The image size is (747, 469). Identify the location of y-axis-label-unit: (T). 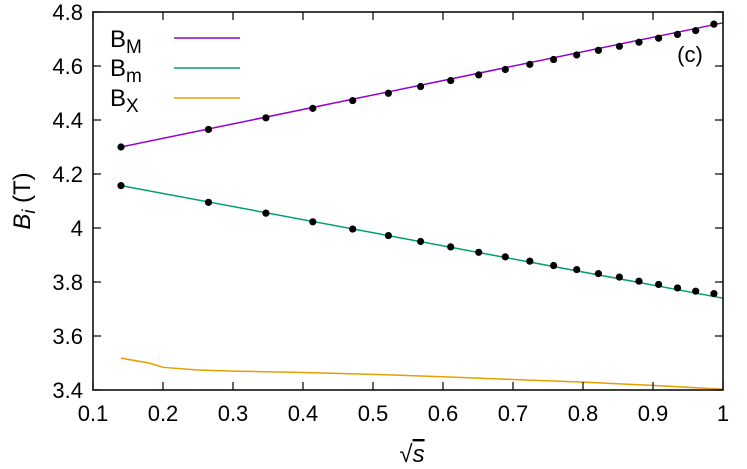
(22, 190).